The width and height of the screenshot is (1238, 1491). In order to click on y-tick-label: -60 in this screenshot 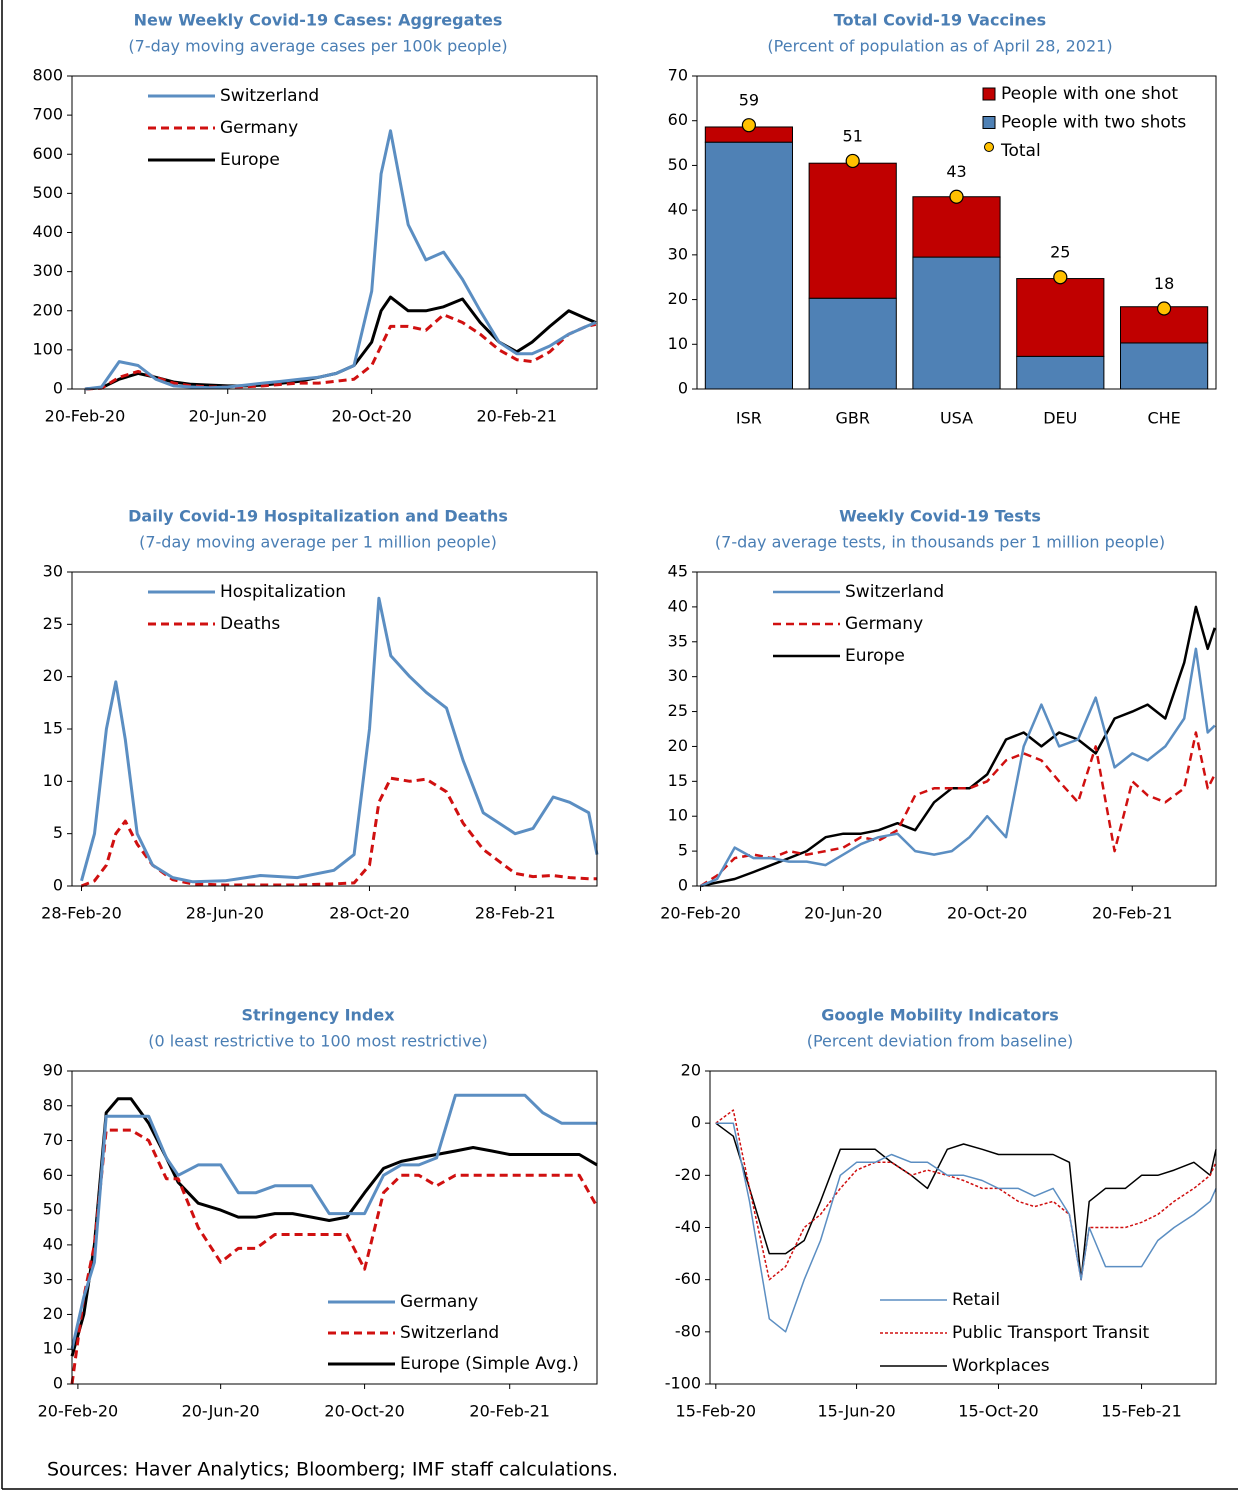, I will do `click(688, 1278)`.